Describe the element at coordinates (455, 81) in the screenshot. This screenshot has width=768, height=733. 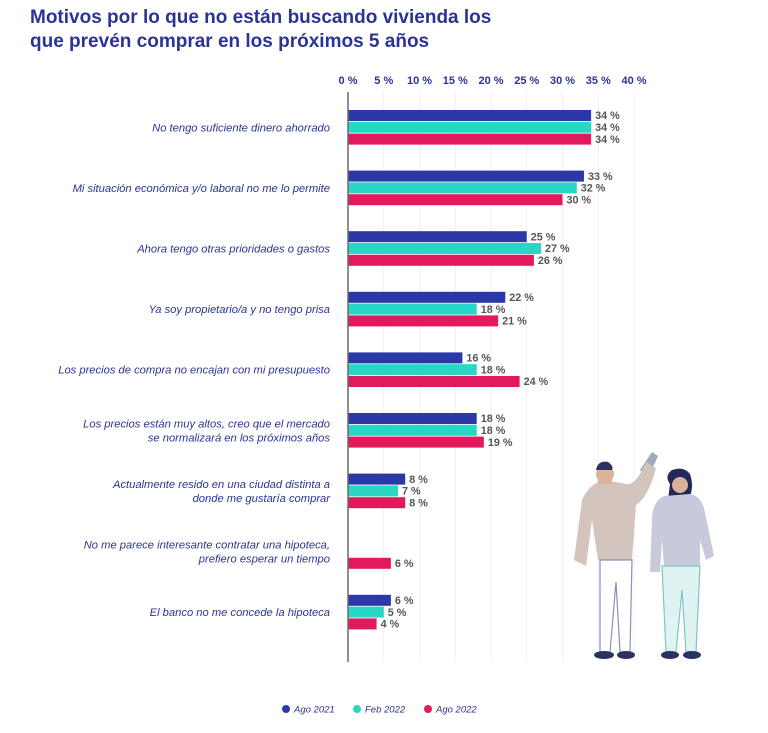
I see `x-tick-label: 15 %` at that location.